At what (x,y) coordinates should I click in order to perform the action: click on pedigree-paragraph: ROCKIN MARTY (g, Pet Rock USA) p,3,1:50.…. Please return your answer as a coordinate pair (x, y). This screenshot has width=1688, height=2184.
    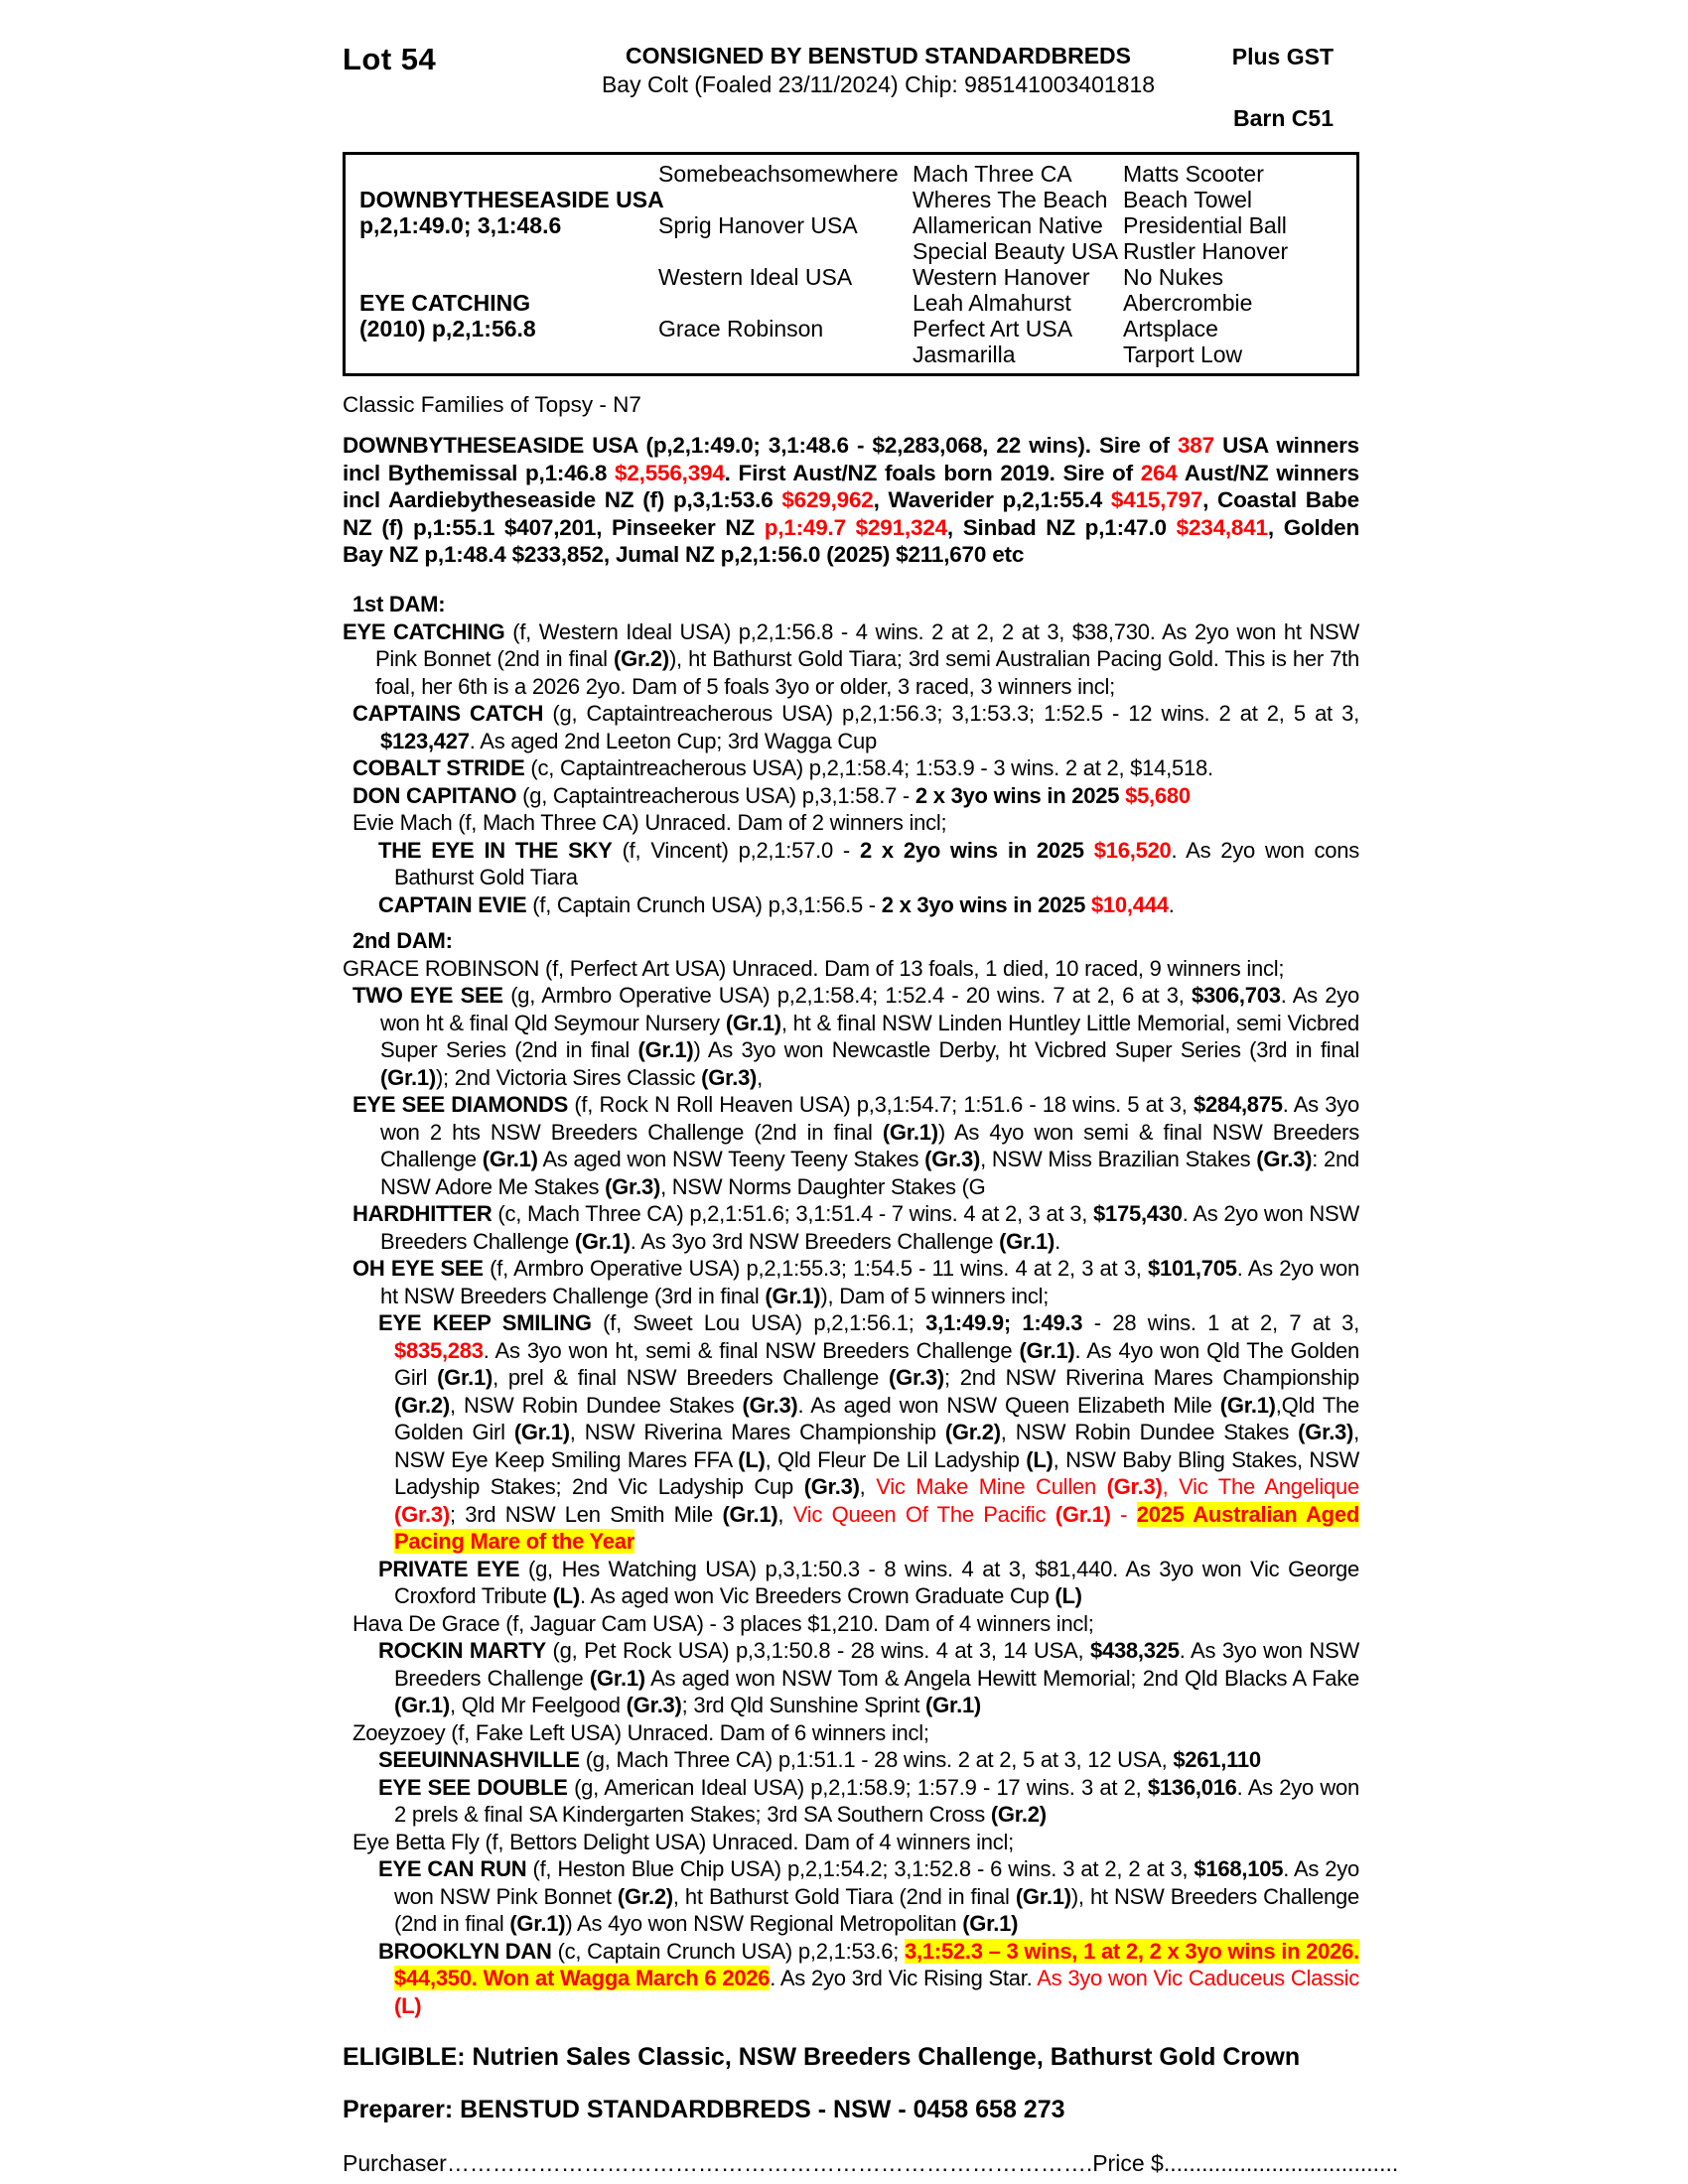
    Looking at the image, I should click on (869, 1677).